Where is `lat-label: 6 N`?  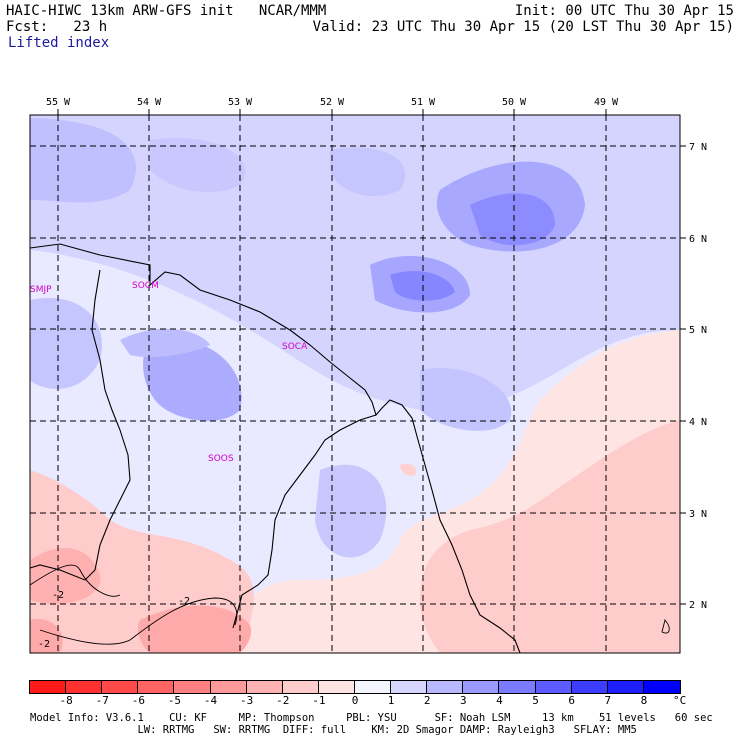
lat-label: 6 N is located at coordinates (698, 239).